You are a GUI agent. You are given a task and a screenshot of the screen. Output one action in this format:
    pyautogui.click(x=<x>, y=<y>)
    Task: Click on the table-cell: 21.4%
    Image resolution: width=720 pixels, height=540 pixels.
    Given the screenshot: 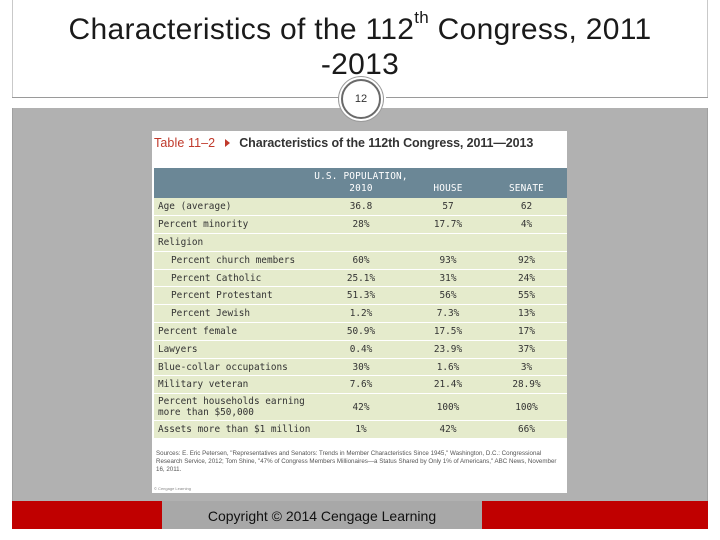 What is the action you would take?
    pyautogui.click(x=448, y=385)
    